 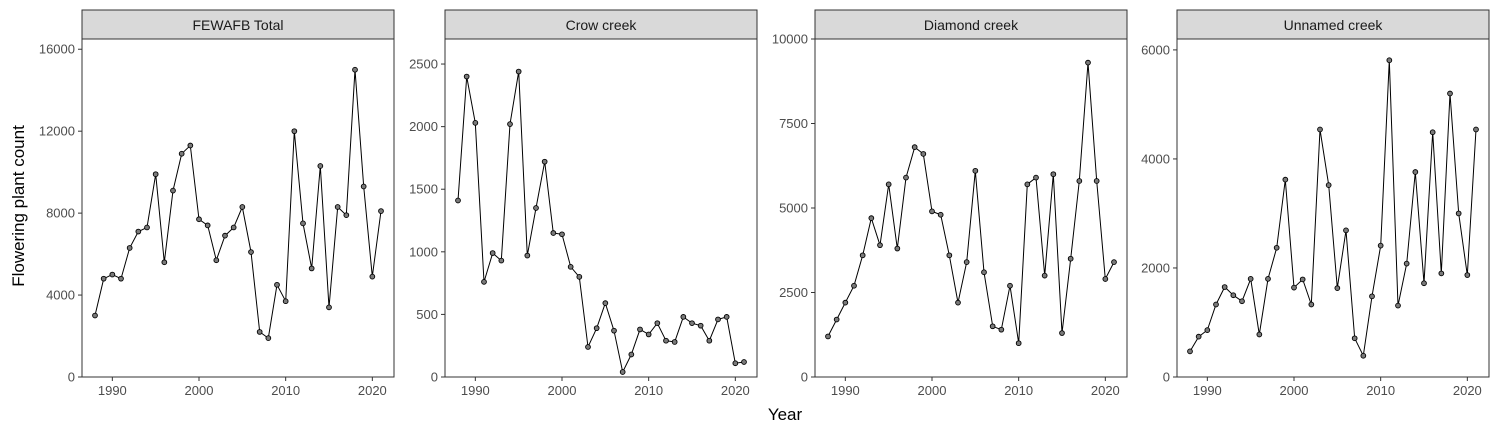 I want to click on y-tick-label: 6000, so click(x=1155, y=49).